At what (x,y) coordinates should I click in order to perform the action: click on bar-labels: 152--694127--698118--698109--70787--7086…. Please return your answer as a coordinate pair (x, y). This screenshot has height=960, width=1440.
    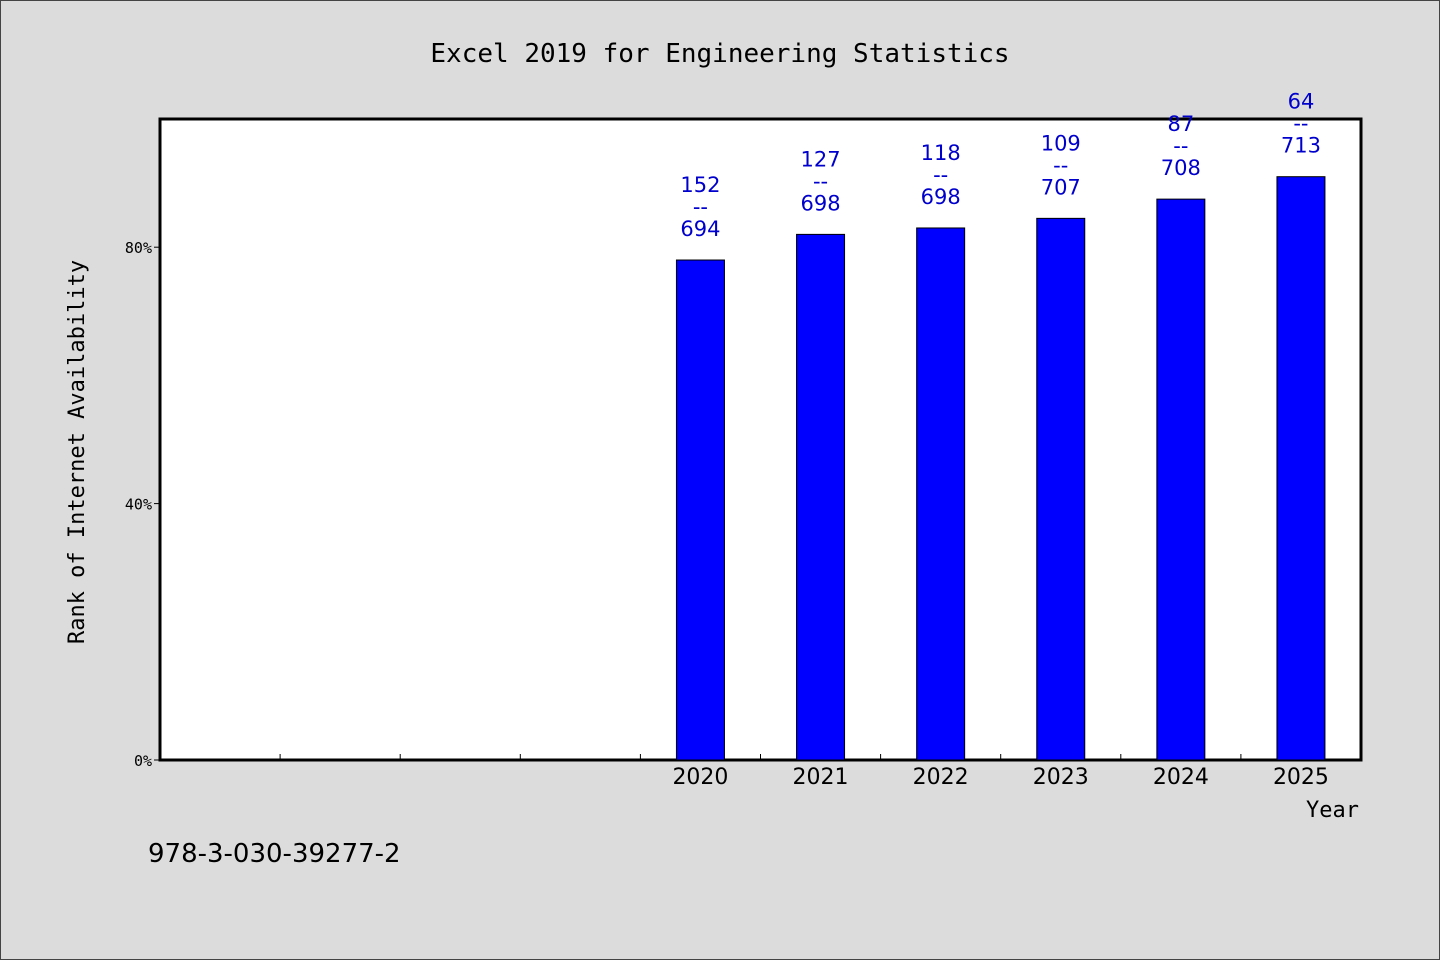
    Looking at the image, I should click on (1000, 165).